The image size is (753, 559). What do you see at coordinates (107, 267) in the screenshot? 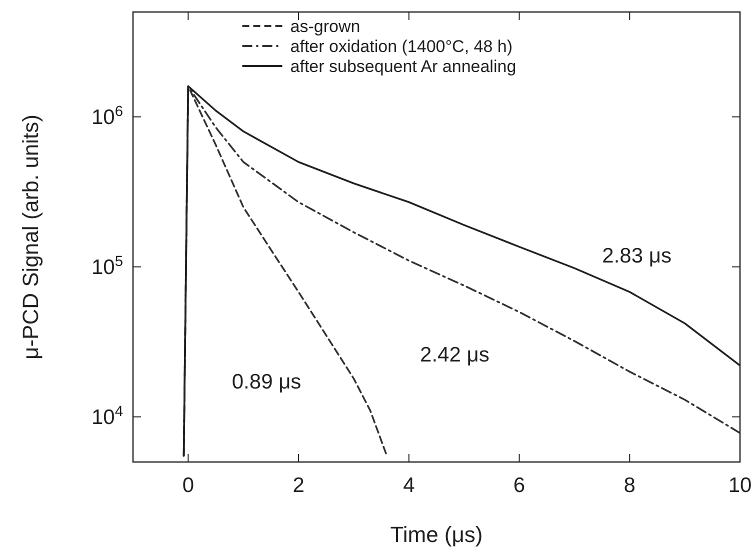
I see `y-tick-label: 10$^{5}$` at bounding box center [107, 267].